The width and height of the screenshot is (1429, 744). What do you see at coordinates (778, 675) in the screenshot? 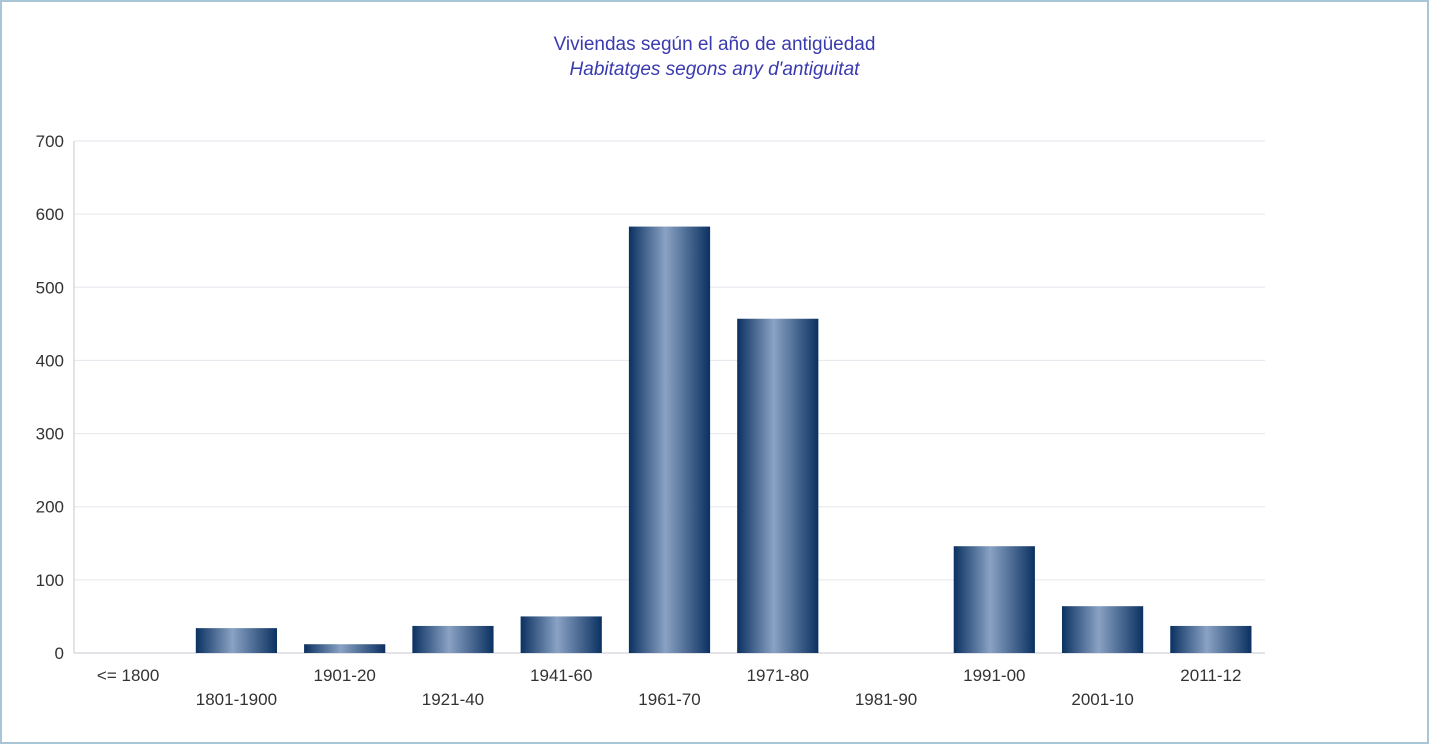
I see `x-tick-label: 1971-80` at bounding box center [778, 675].